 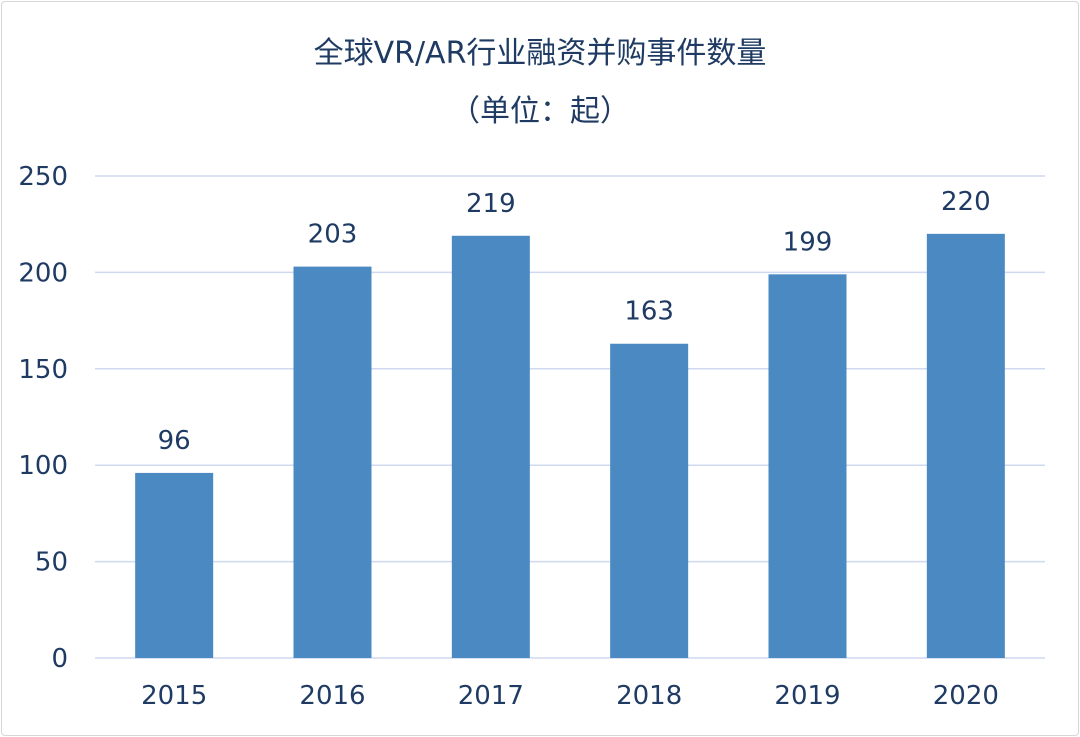 What do you see at coordinates (649, 312) in the screenshot?
I see `data-label: 163` at bounding box center [649, 312].